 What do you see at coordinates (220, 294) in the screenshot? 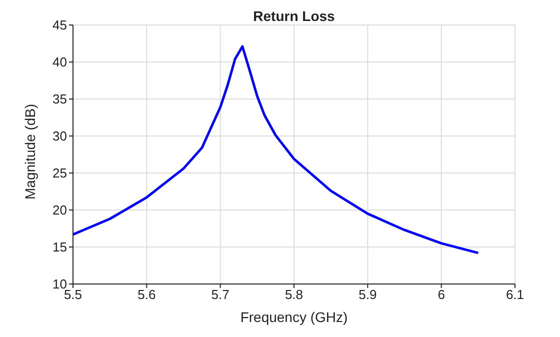
I see `x-tick-label: 5.7` at bounding box center [220, 294].